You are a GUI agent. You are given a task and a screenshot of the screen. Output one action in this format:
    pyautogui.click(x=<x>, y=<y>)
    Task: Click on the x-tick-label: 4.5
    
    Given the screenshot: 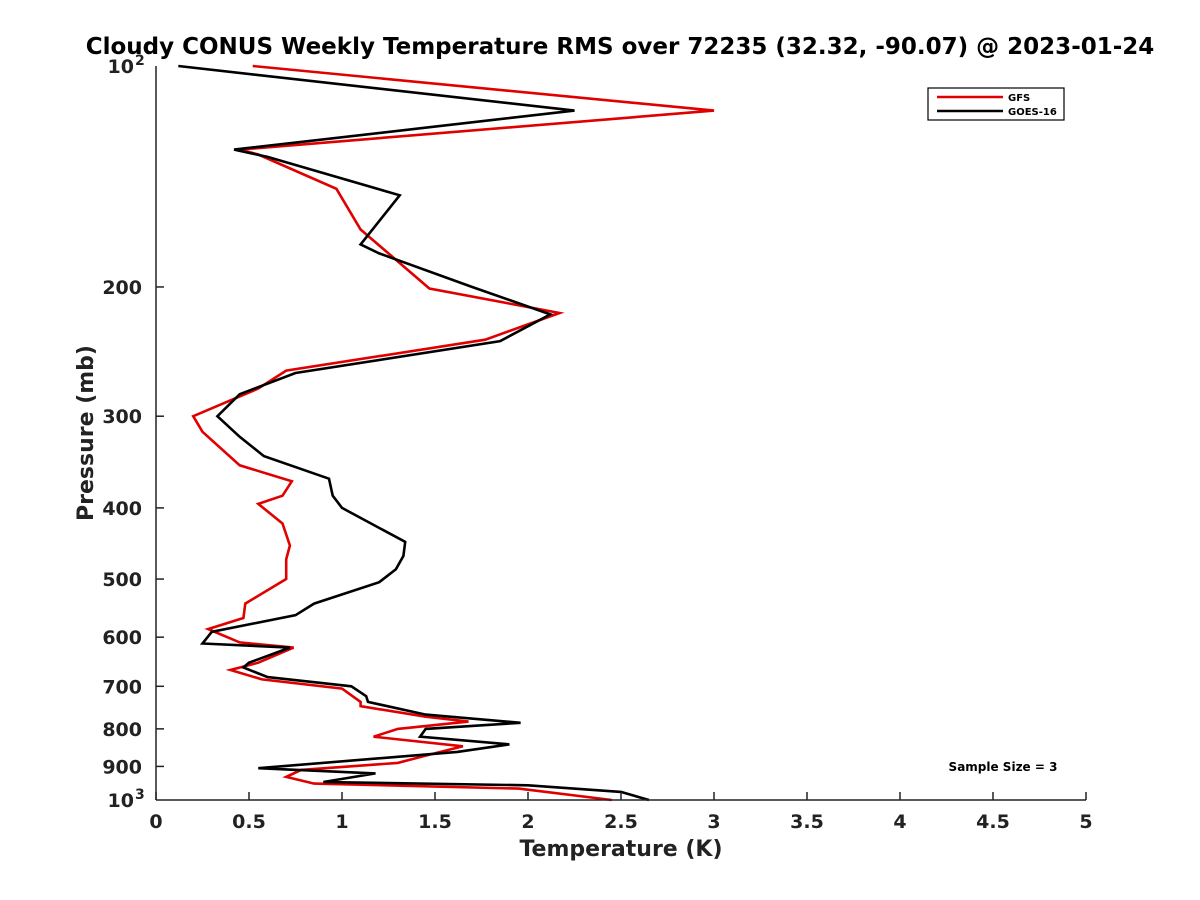 What is the action you would take?
    pyautogui.click(x=993, y=822)
    